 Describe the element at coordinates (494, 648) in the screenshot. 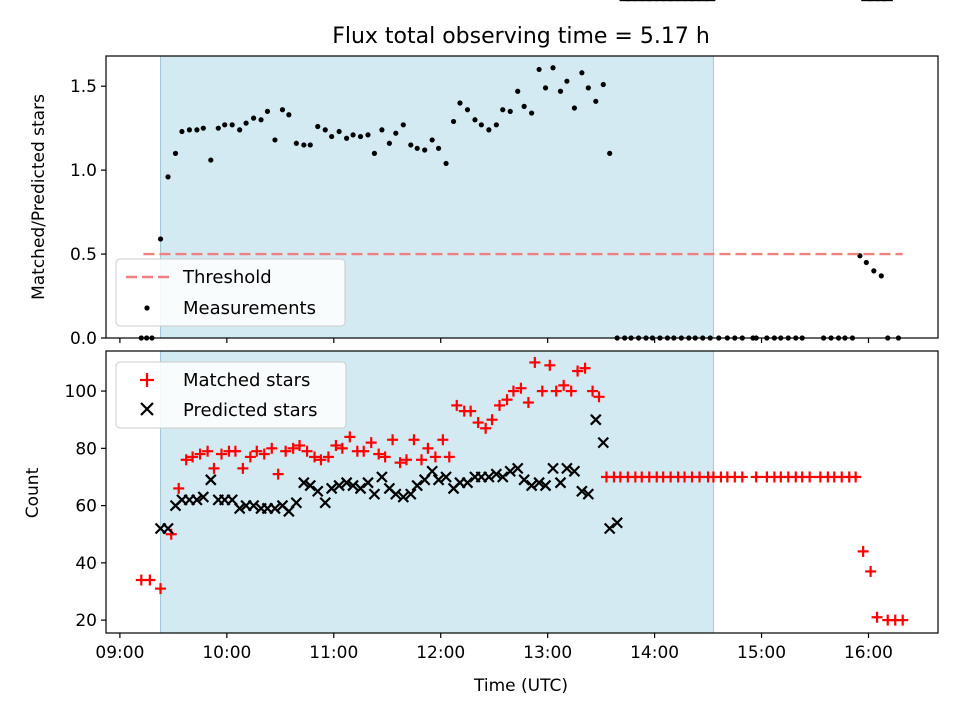

I see `bottom-x-ticks: 09:00 10:00 11:00 12:00 13:00 14:00 15:00 16:00` at that location.